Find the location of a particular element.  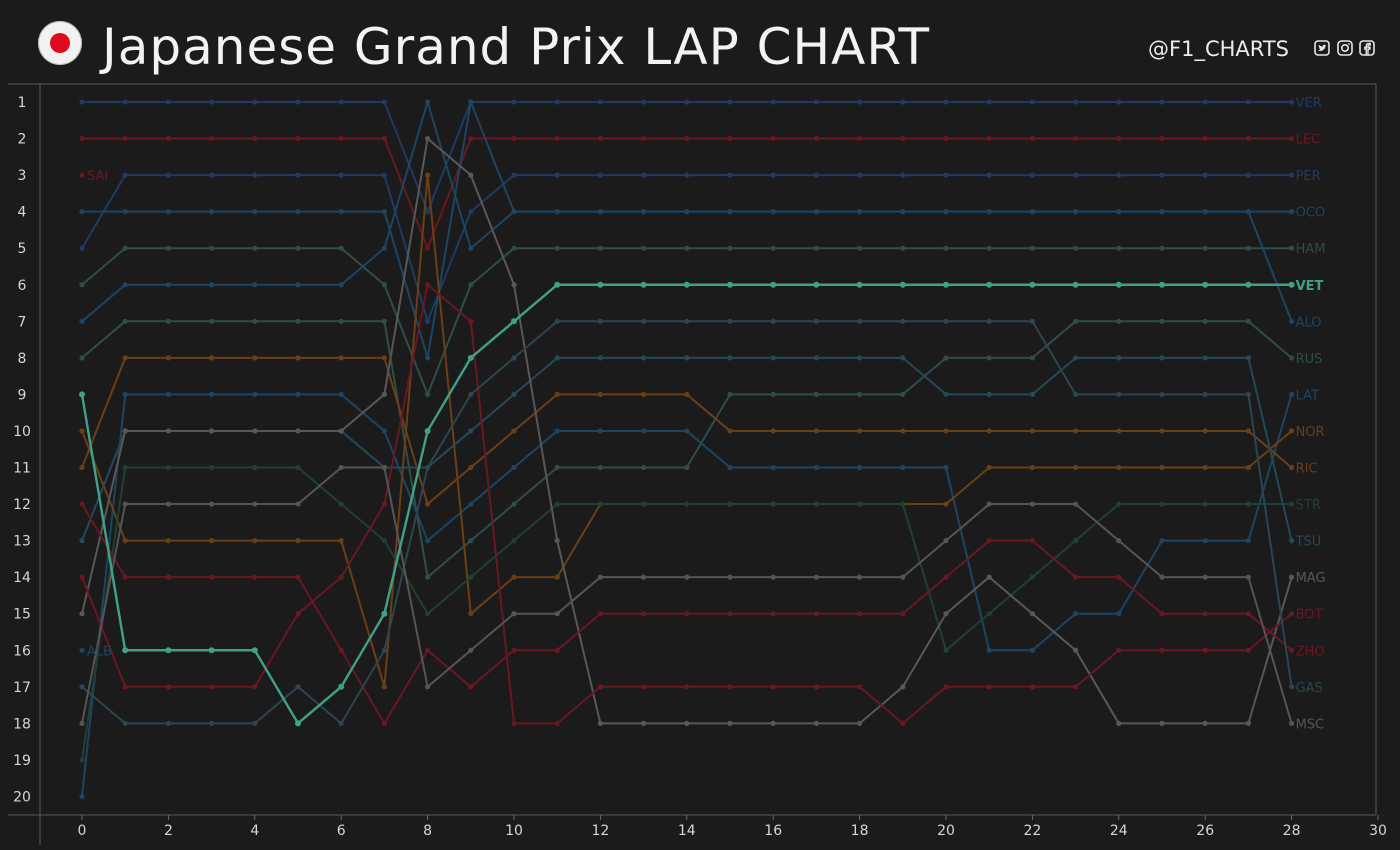

flag-sun is located at coordinates (60, 43).